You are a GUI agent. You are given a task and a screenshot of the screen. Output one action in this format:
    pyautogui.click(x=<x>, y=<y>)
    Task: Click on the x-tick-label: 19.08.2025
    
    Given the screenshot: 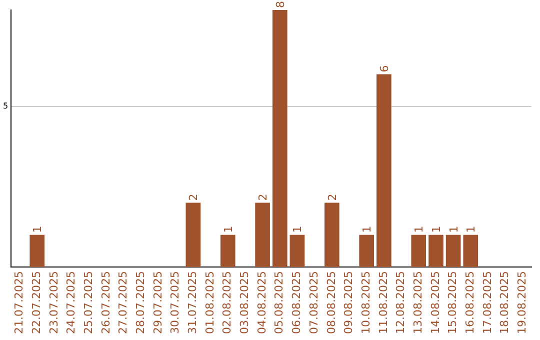 What is the action you would take?
    pyautogui.click(x=522, y=302)
    